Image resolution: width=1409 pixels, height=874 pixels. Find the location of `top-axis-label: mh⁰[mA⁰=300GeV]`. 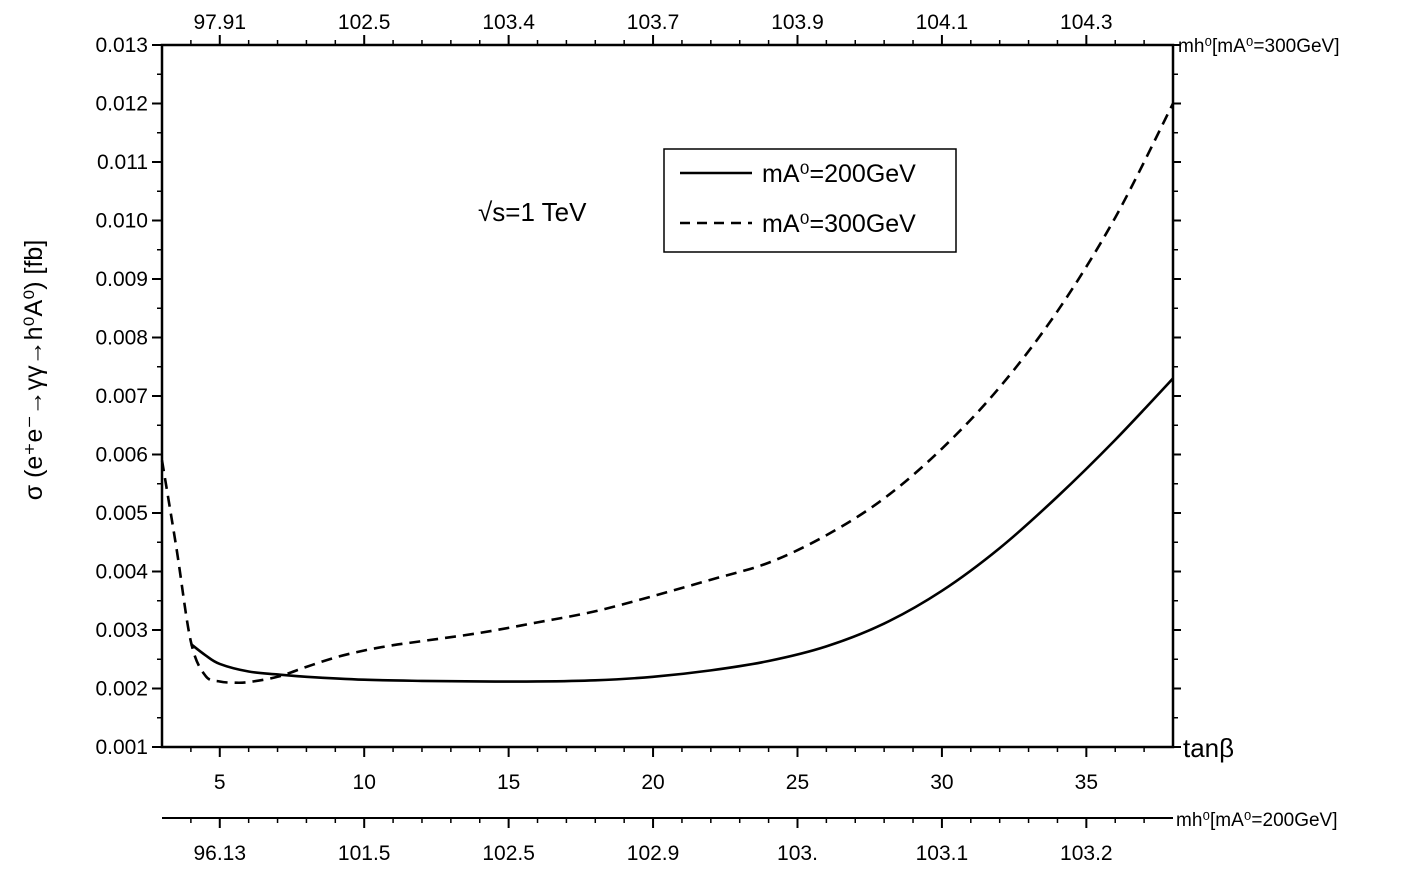

top-axis-label: mh⁰[mA⁰=300GeV] is located at coordinates (1259, 46).